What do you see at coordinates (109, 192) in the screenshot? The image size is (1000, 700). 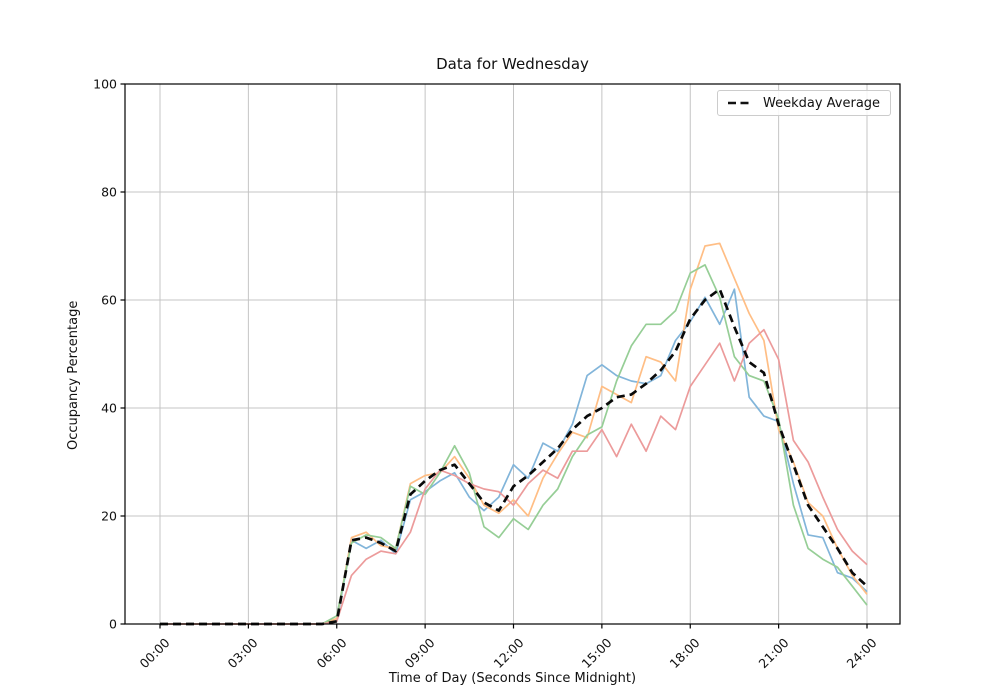 I see `y-tick-label: 80` at bounding box center [109, 192].